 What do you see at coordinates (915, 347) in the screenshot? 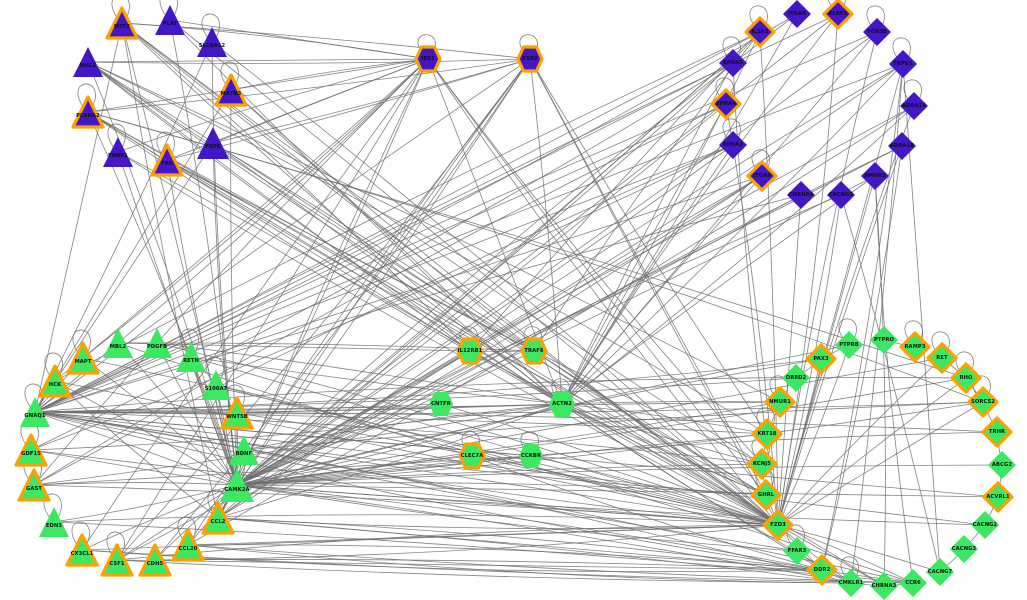
I see `graph-node-ramp3: RAMP3` at bounding box center [915, 347].